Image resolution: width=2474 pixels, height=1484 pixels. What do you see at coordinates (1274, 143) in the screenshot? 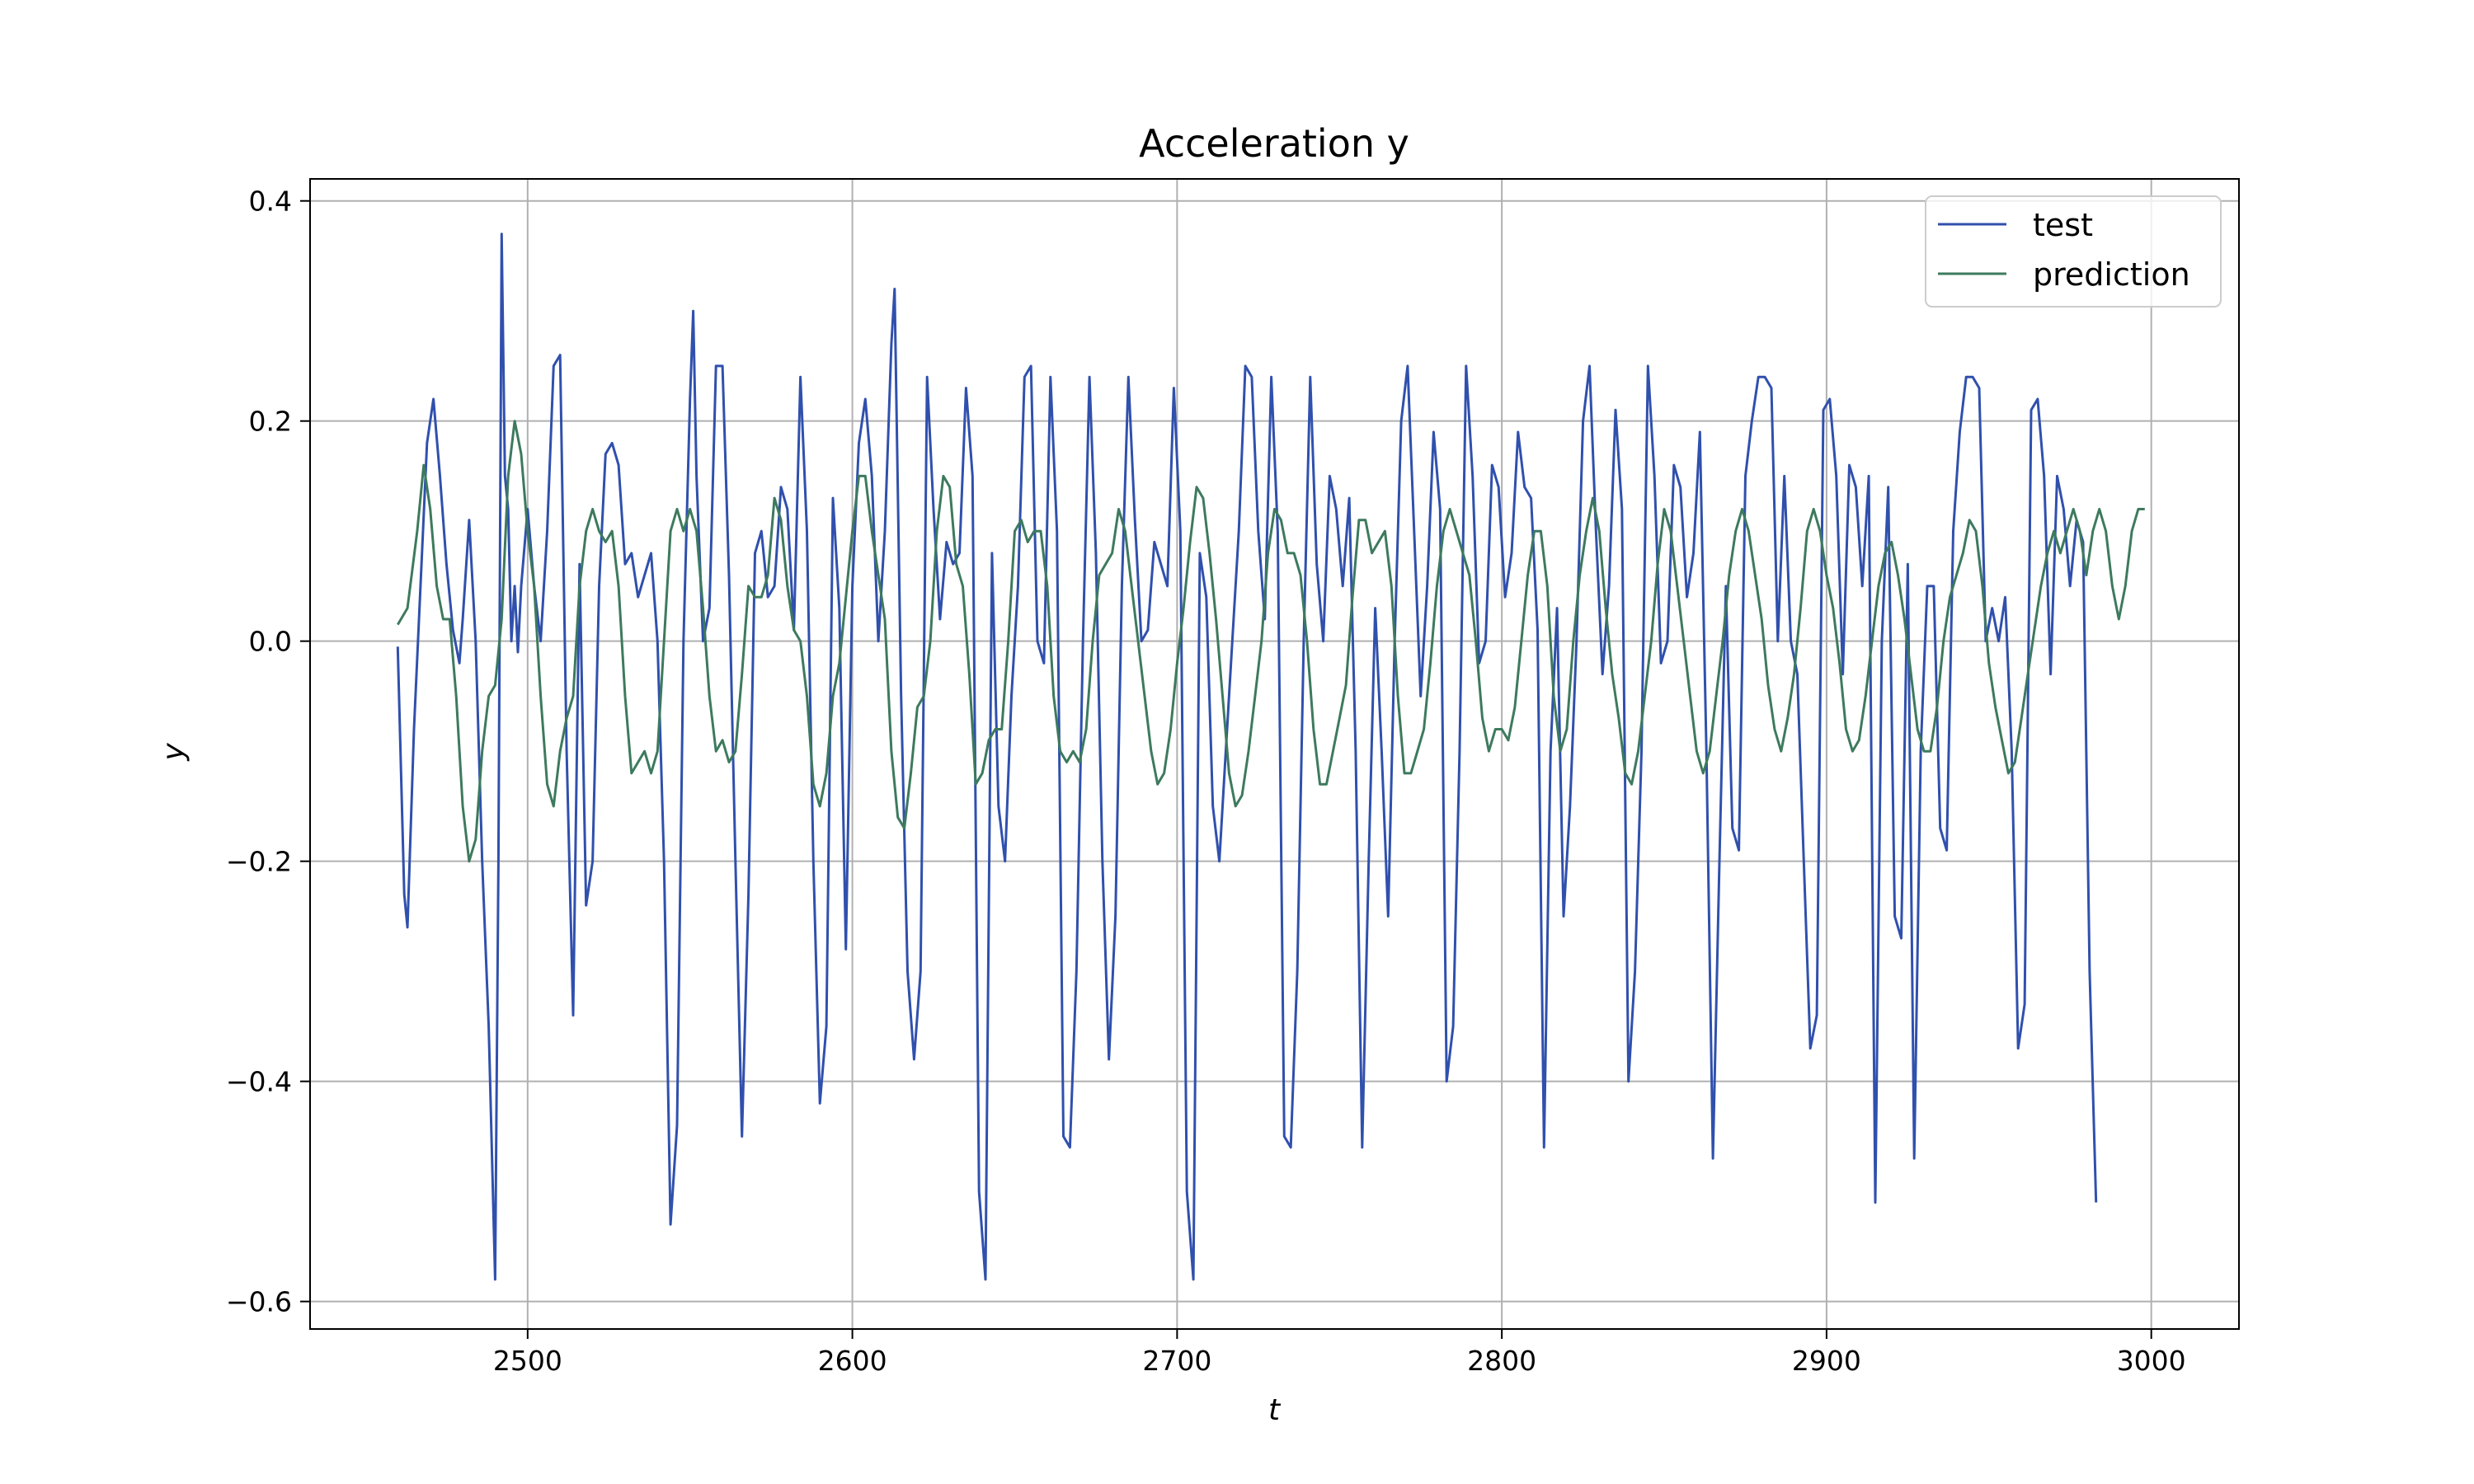
I see `chart-title: Acceleration y` at bounding box center [1274, 143].